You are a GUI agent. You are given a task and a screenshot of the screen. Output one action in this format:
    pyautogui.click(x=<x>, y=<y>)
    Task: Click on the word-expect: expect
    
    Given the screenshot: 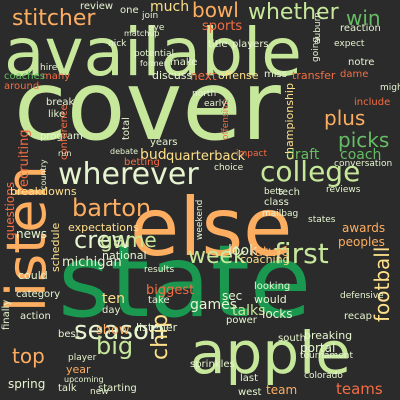 What is the action you would take?
    pyautogui.click(x=349, y=44)
    